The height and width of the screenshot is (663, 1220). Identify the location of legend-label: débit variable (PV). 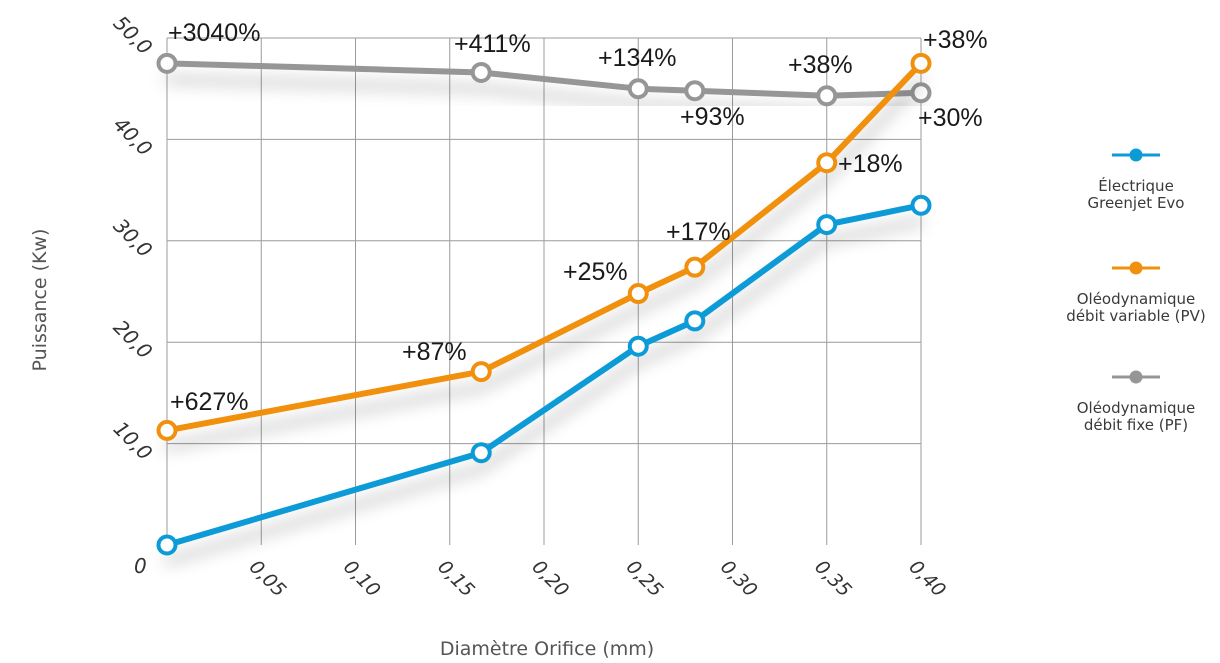
(1135, 316).